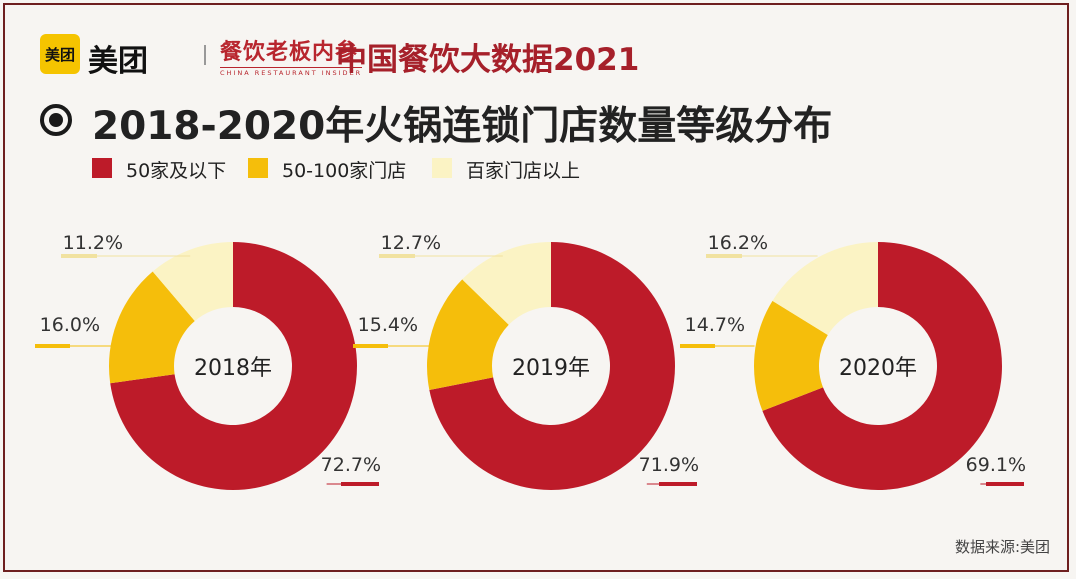 This screenshot has height=579, width=1076. I want to click on legend-label-small: 50家及以下, so click(176, 171).